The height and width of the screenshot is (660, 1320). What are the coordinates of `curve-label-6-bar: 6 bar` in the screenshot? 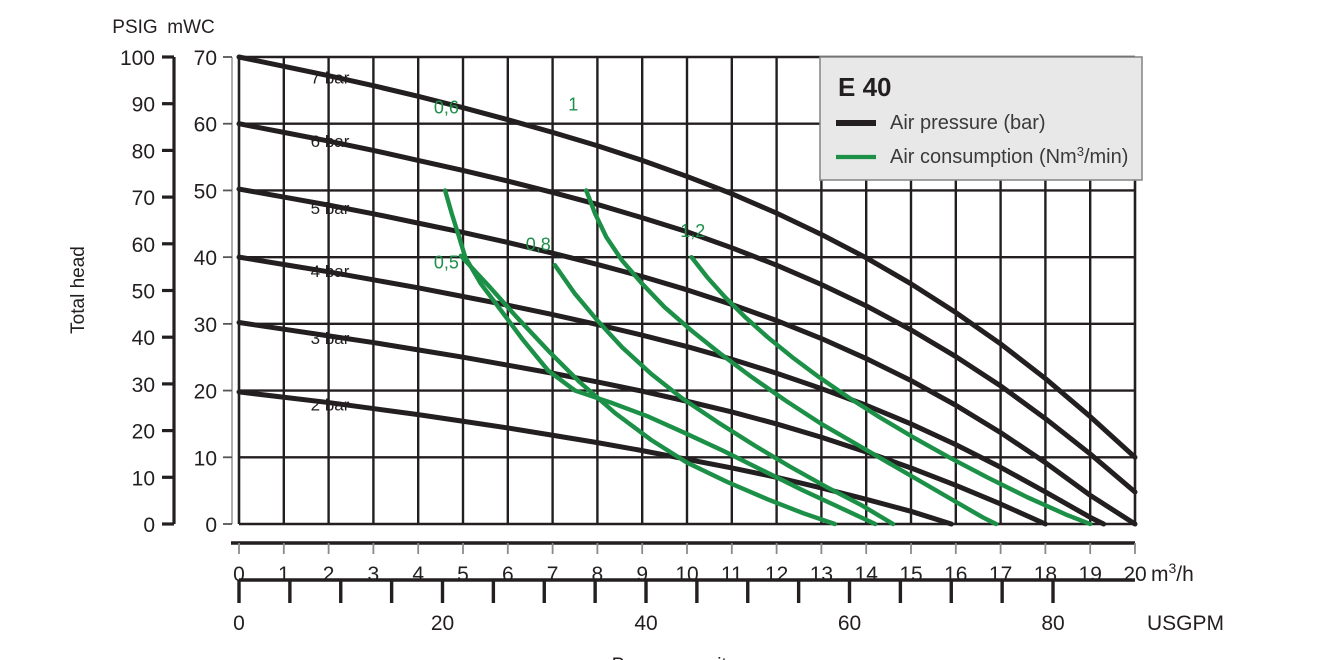 It's located at (330, 141).